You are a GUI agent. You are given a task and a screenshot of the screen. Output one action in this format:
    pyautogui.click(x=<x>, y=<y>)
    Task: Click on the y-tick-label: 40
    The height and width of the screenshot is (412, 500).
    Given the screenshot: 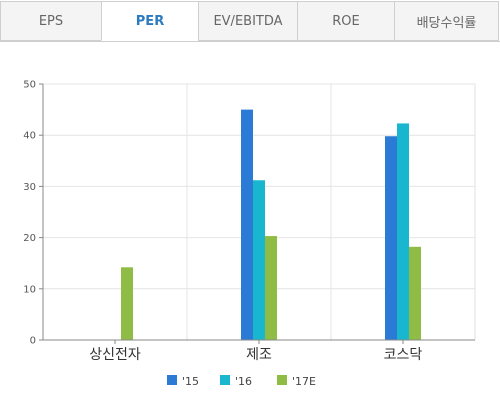 What is the action you would take?
    pyautogui.click(x=29, y=136)
    